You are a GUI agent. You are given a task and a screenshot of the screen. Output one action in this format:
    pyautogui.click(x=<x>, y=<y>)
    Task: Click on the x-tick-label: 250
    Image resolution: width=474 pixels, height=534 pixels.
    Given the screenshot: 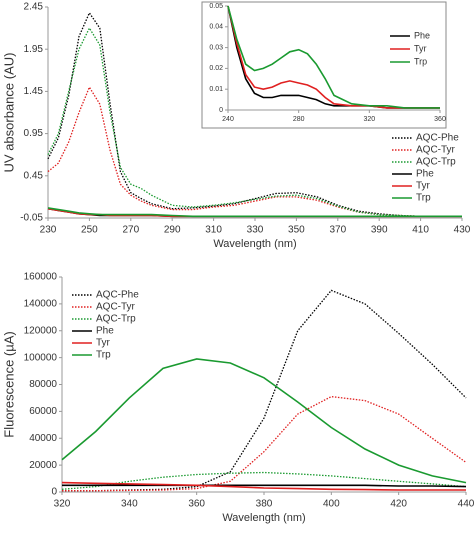 What is the action you would take?
    pyautogui.click(x=89, y=230)
    